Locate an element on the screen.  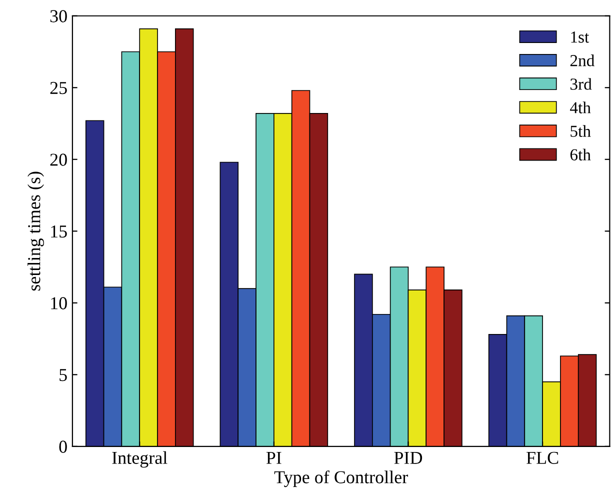
y-tick-label: 0 is located at coordinates (63, 446).